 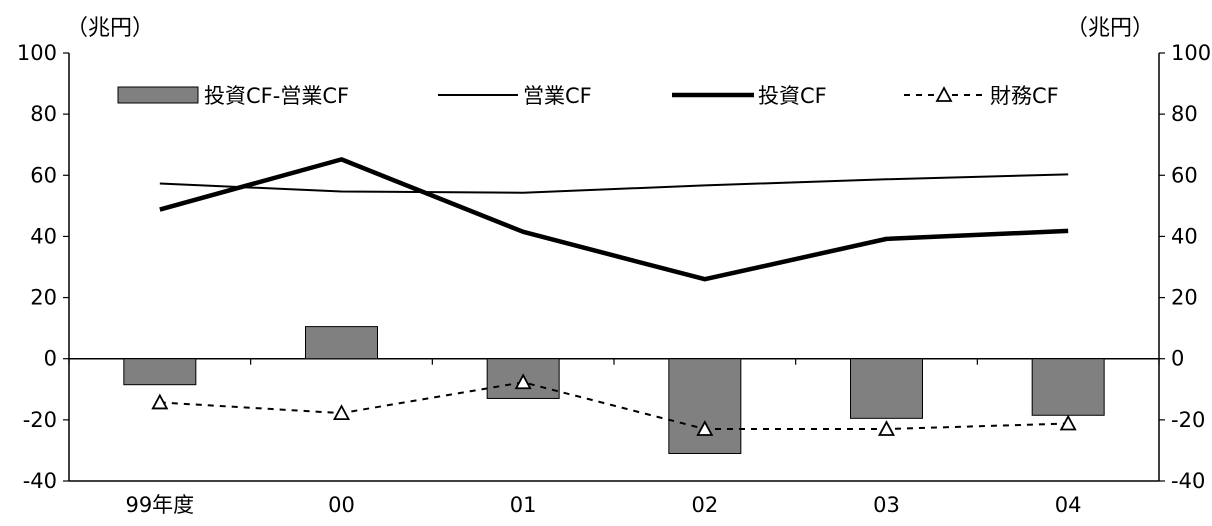 I want to click on x-tick-label: 02, so click(x=704, y=505).